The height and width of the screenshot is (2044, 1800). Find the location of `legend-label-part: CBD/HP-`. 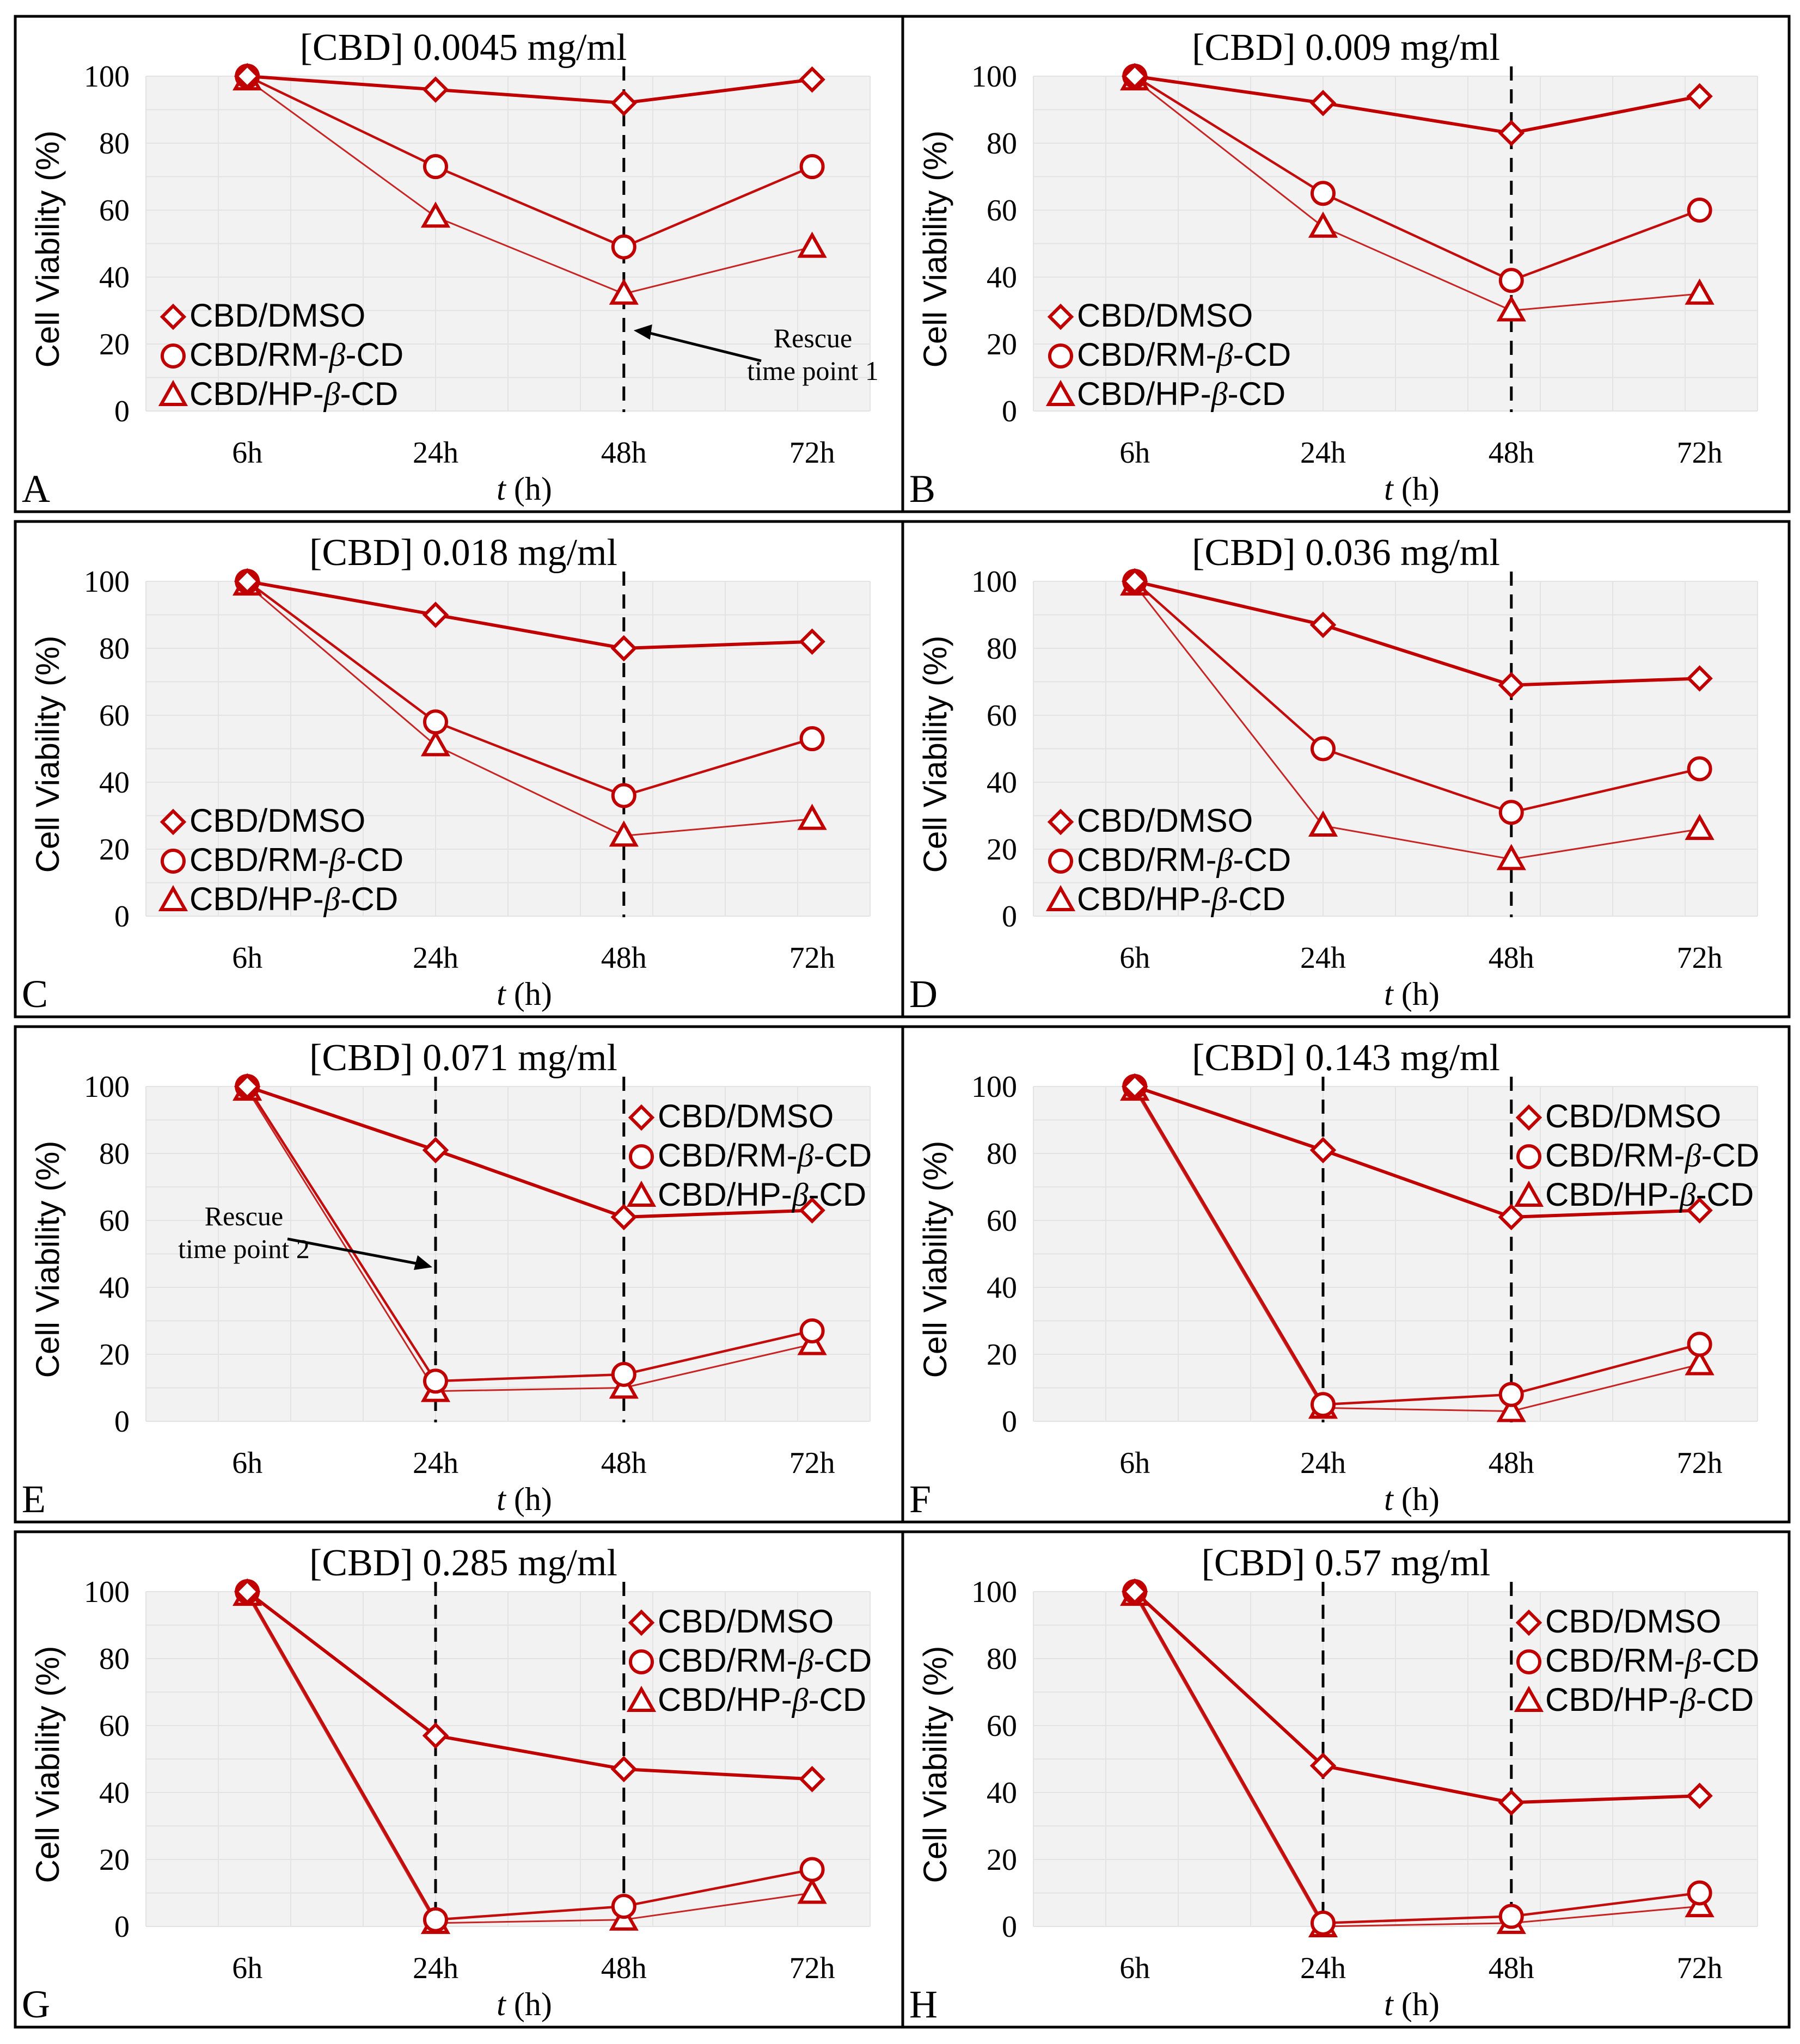

legend-label-part: CBD/HP- is located at coordinates (1144, 394).